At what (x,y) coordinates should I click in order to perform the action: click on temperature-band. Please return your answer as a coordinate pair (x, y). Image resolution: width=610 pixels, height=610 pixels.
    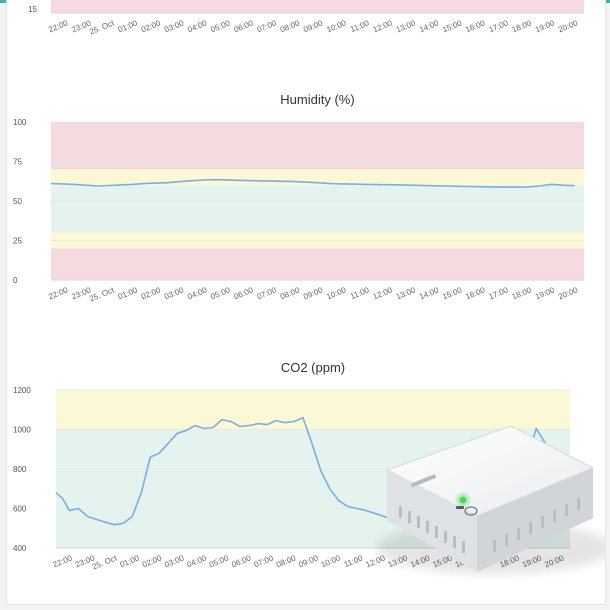
    Looking at the image, I should click on (317, 6).